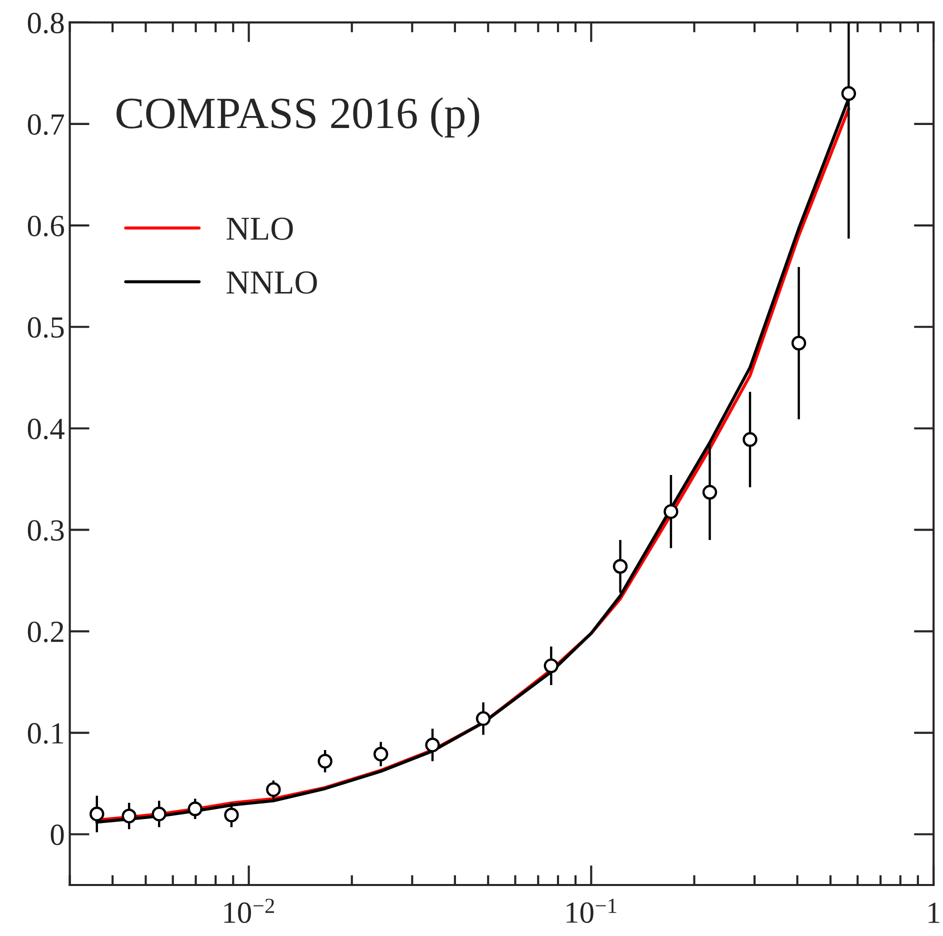  Describe the element at coordinates (46, 429) in the screenshot. I see `y-tick-label: 0.4` at that location.